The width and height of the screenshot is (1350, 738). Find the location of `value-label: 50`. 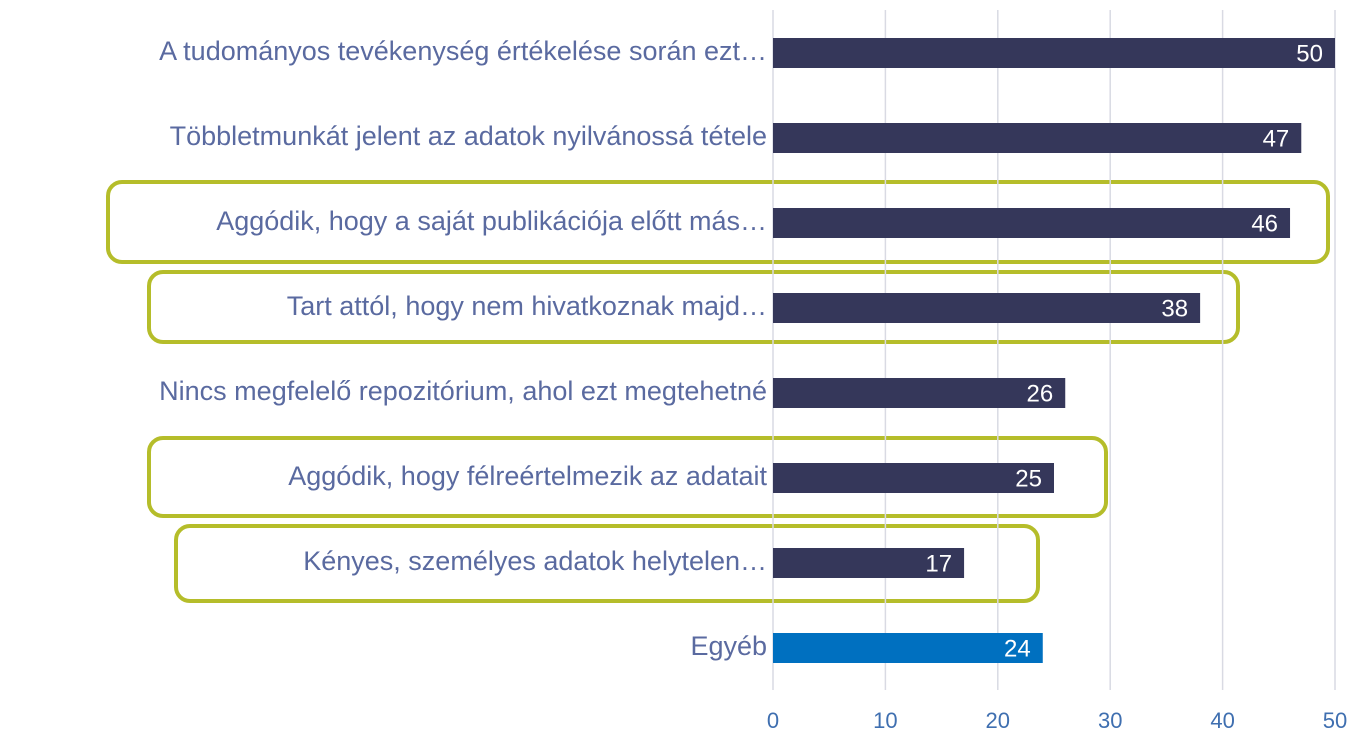

value-label: 50 is located at coordinates (1309, 53).